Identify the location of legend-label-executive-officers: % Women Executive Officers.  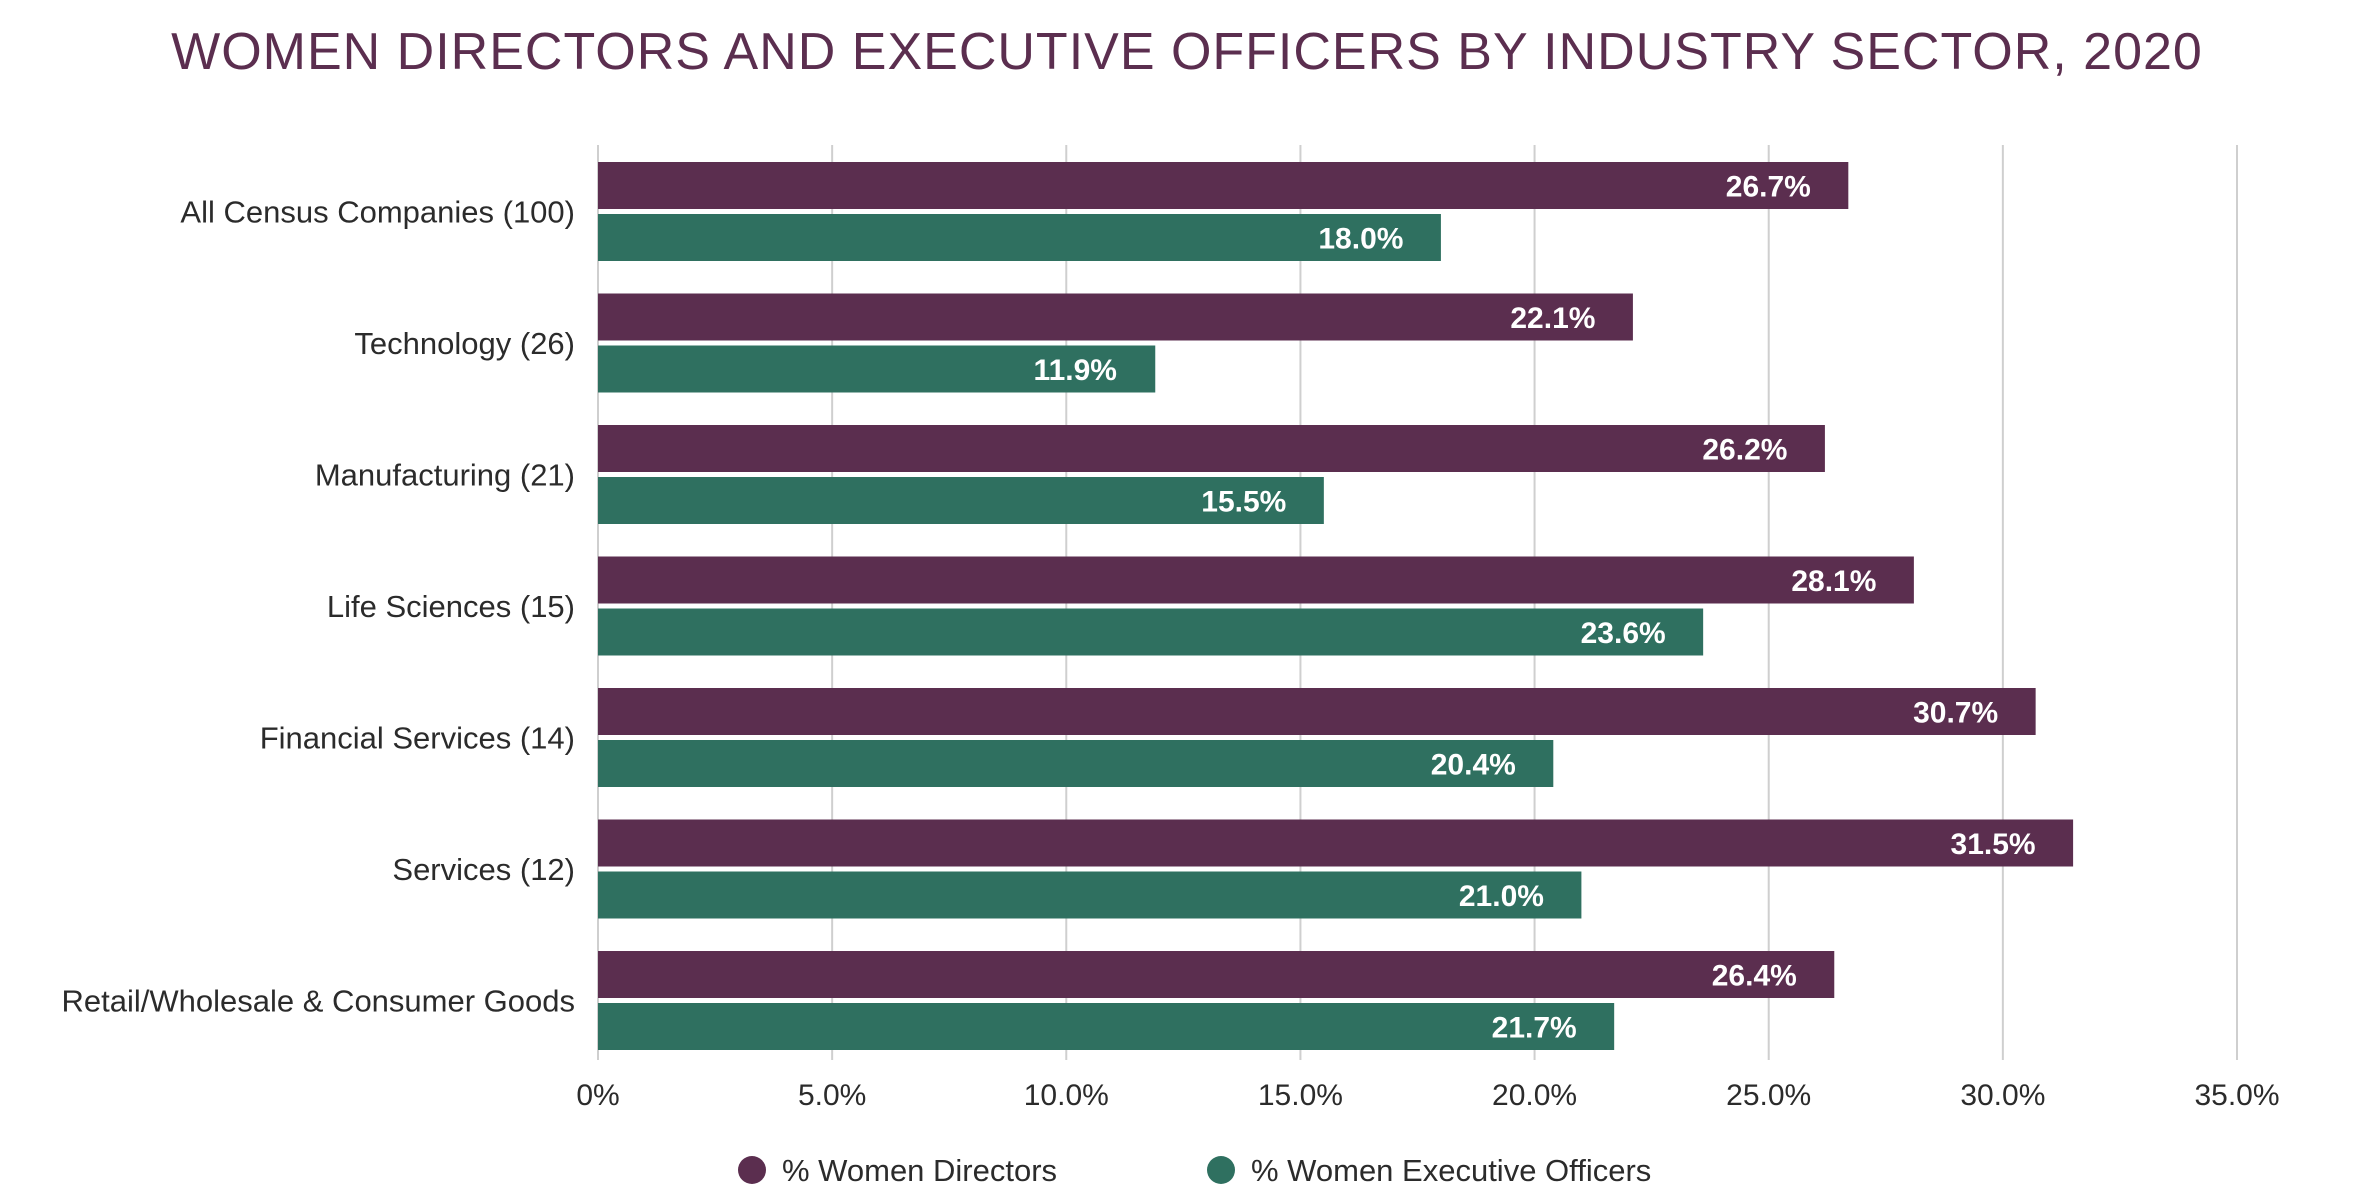
(1451, 1170).